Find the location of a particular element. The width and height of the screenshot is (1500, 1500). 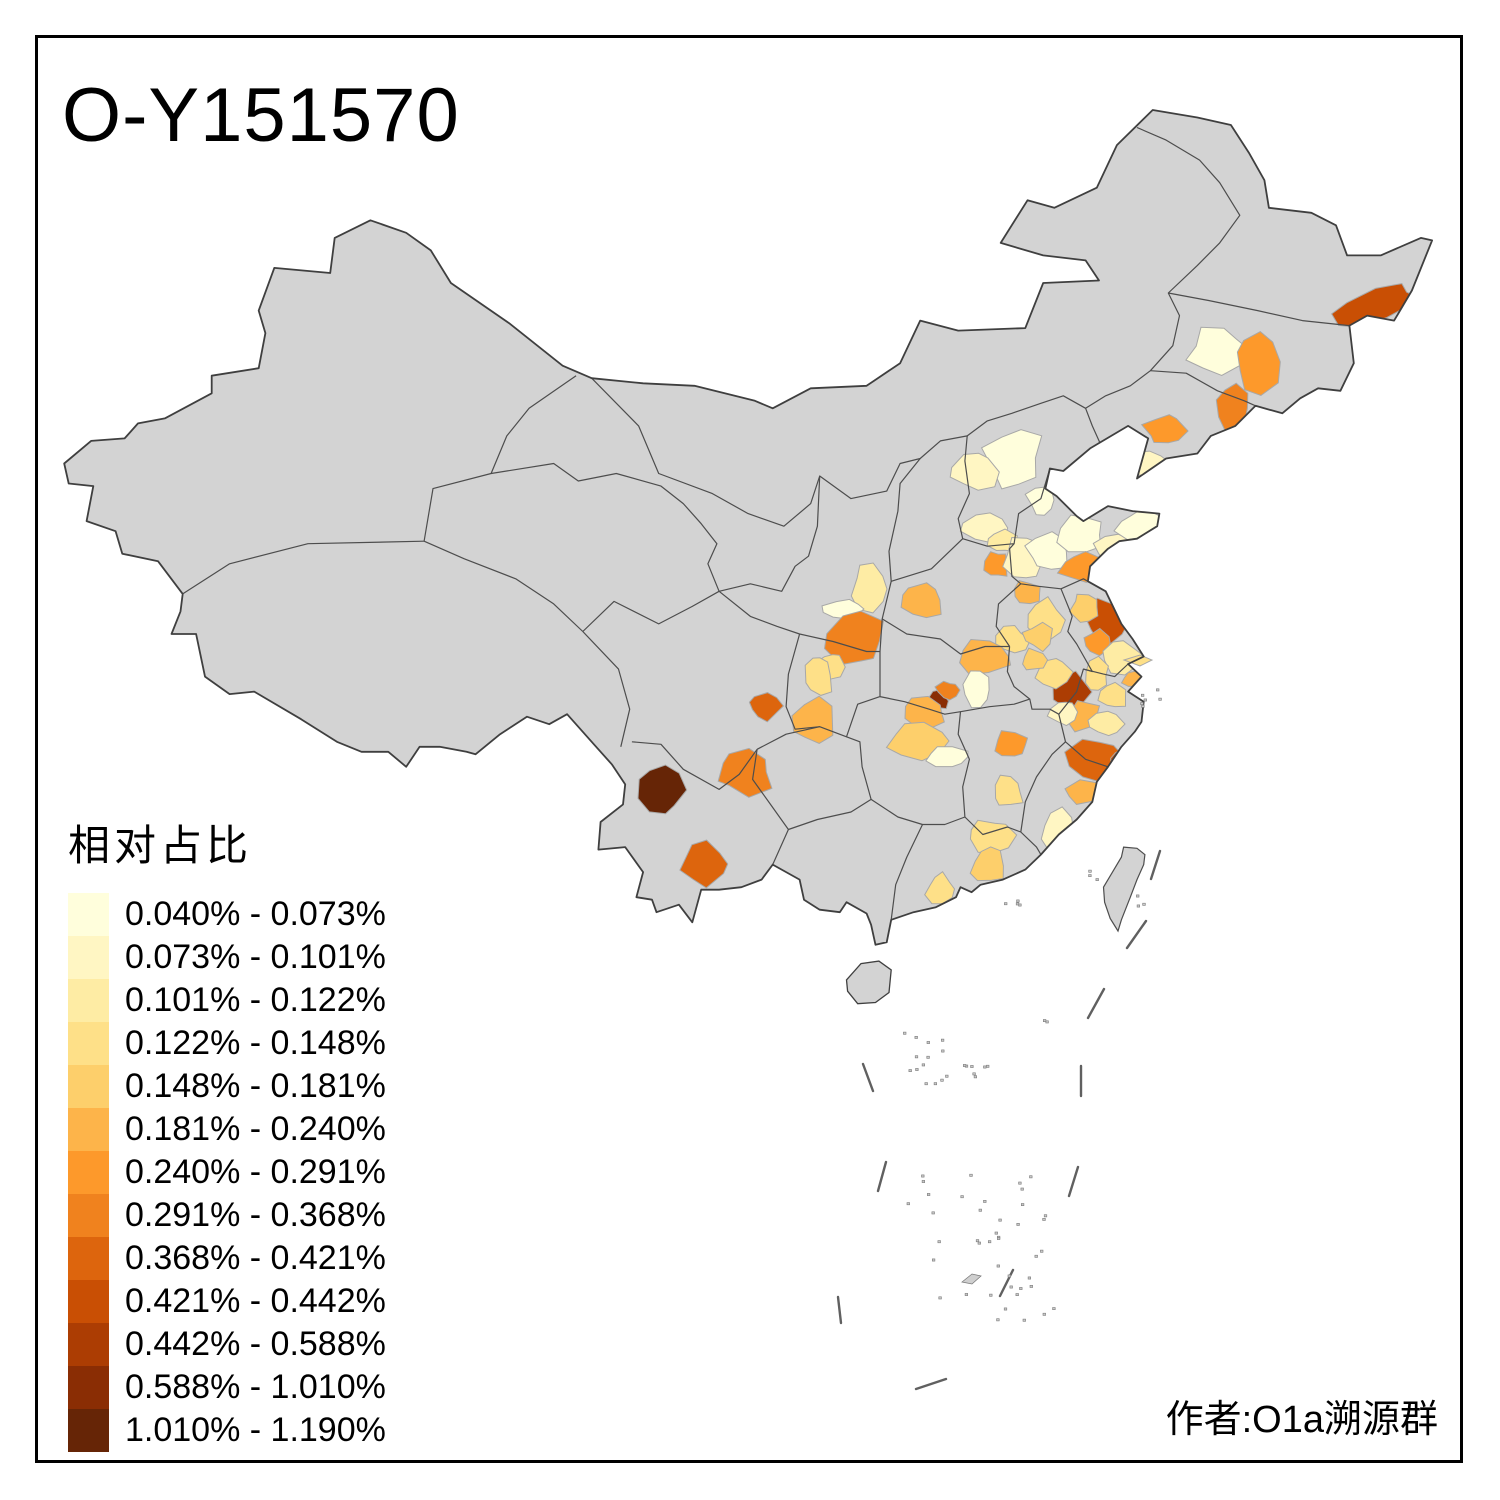

nine-dash-line is located at coordinates (999, 1120).